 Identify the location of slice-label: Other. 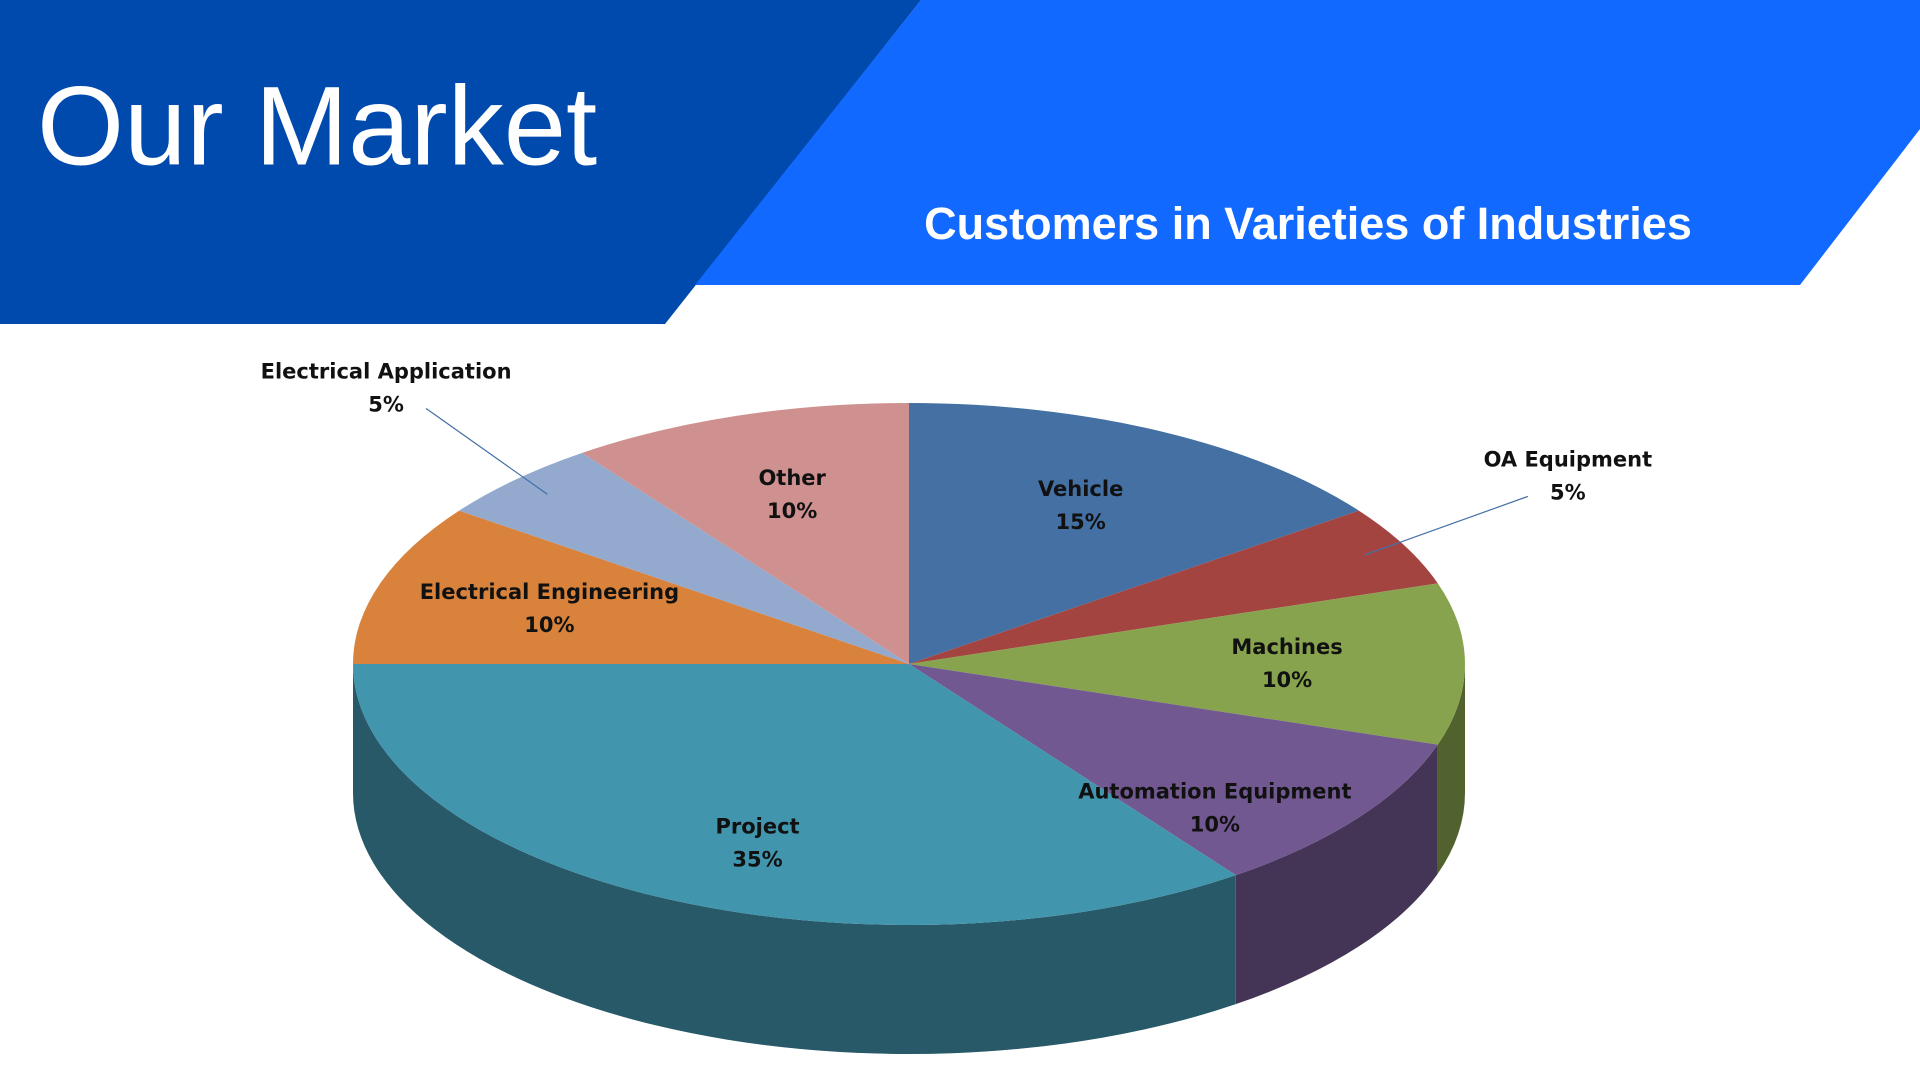
(792, 478).